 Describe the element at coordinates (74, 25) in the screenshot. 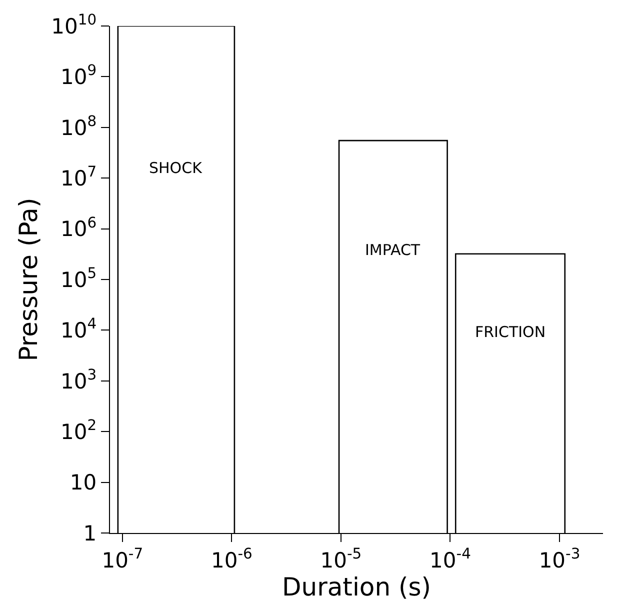

I see `y-tick-label: 10$^{10}$` at that location.